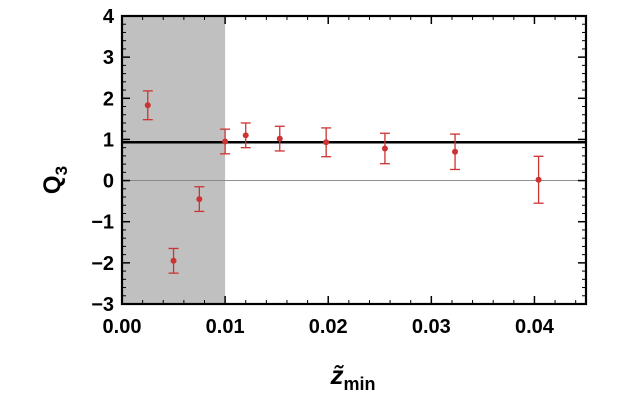  I want to click on y-tick-label: 3, so click(108, 58).